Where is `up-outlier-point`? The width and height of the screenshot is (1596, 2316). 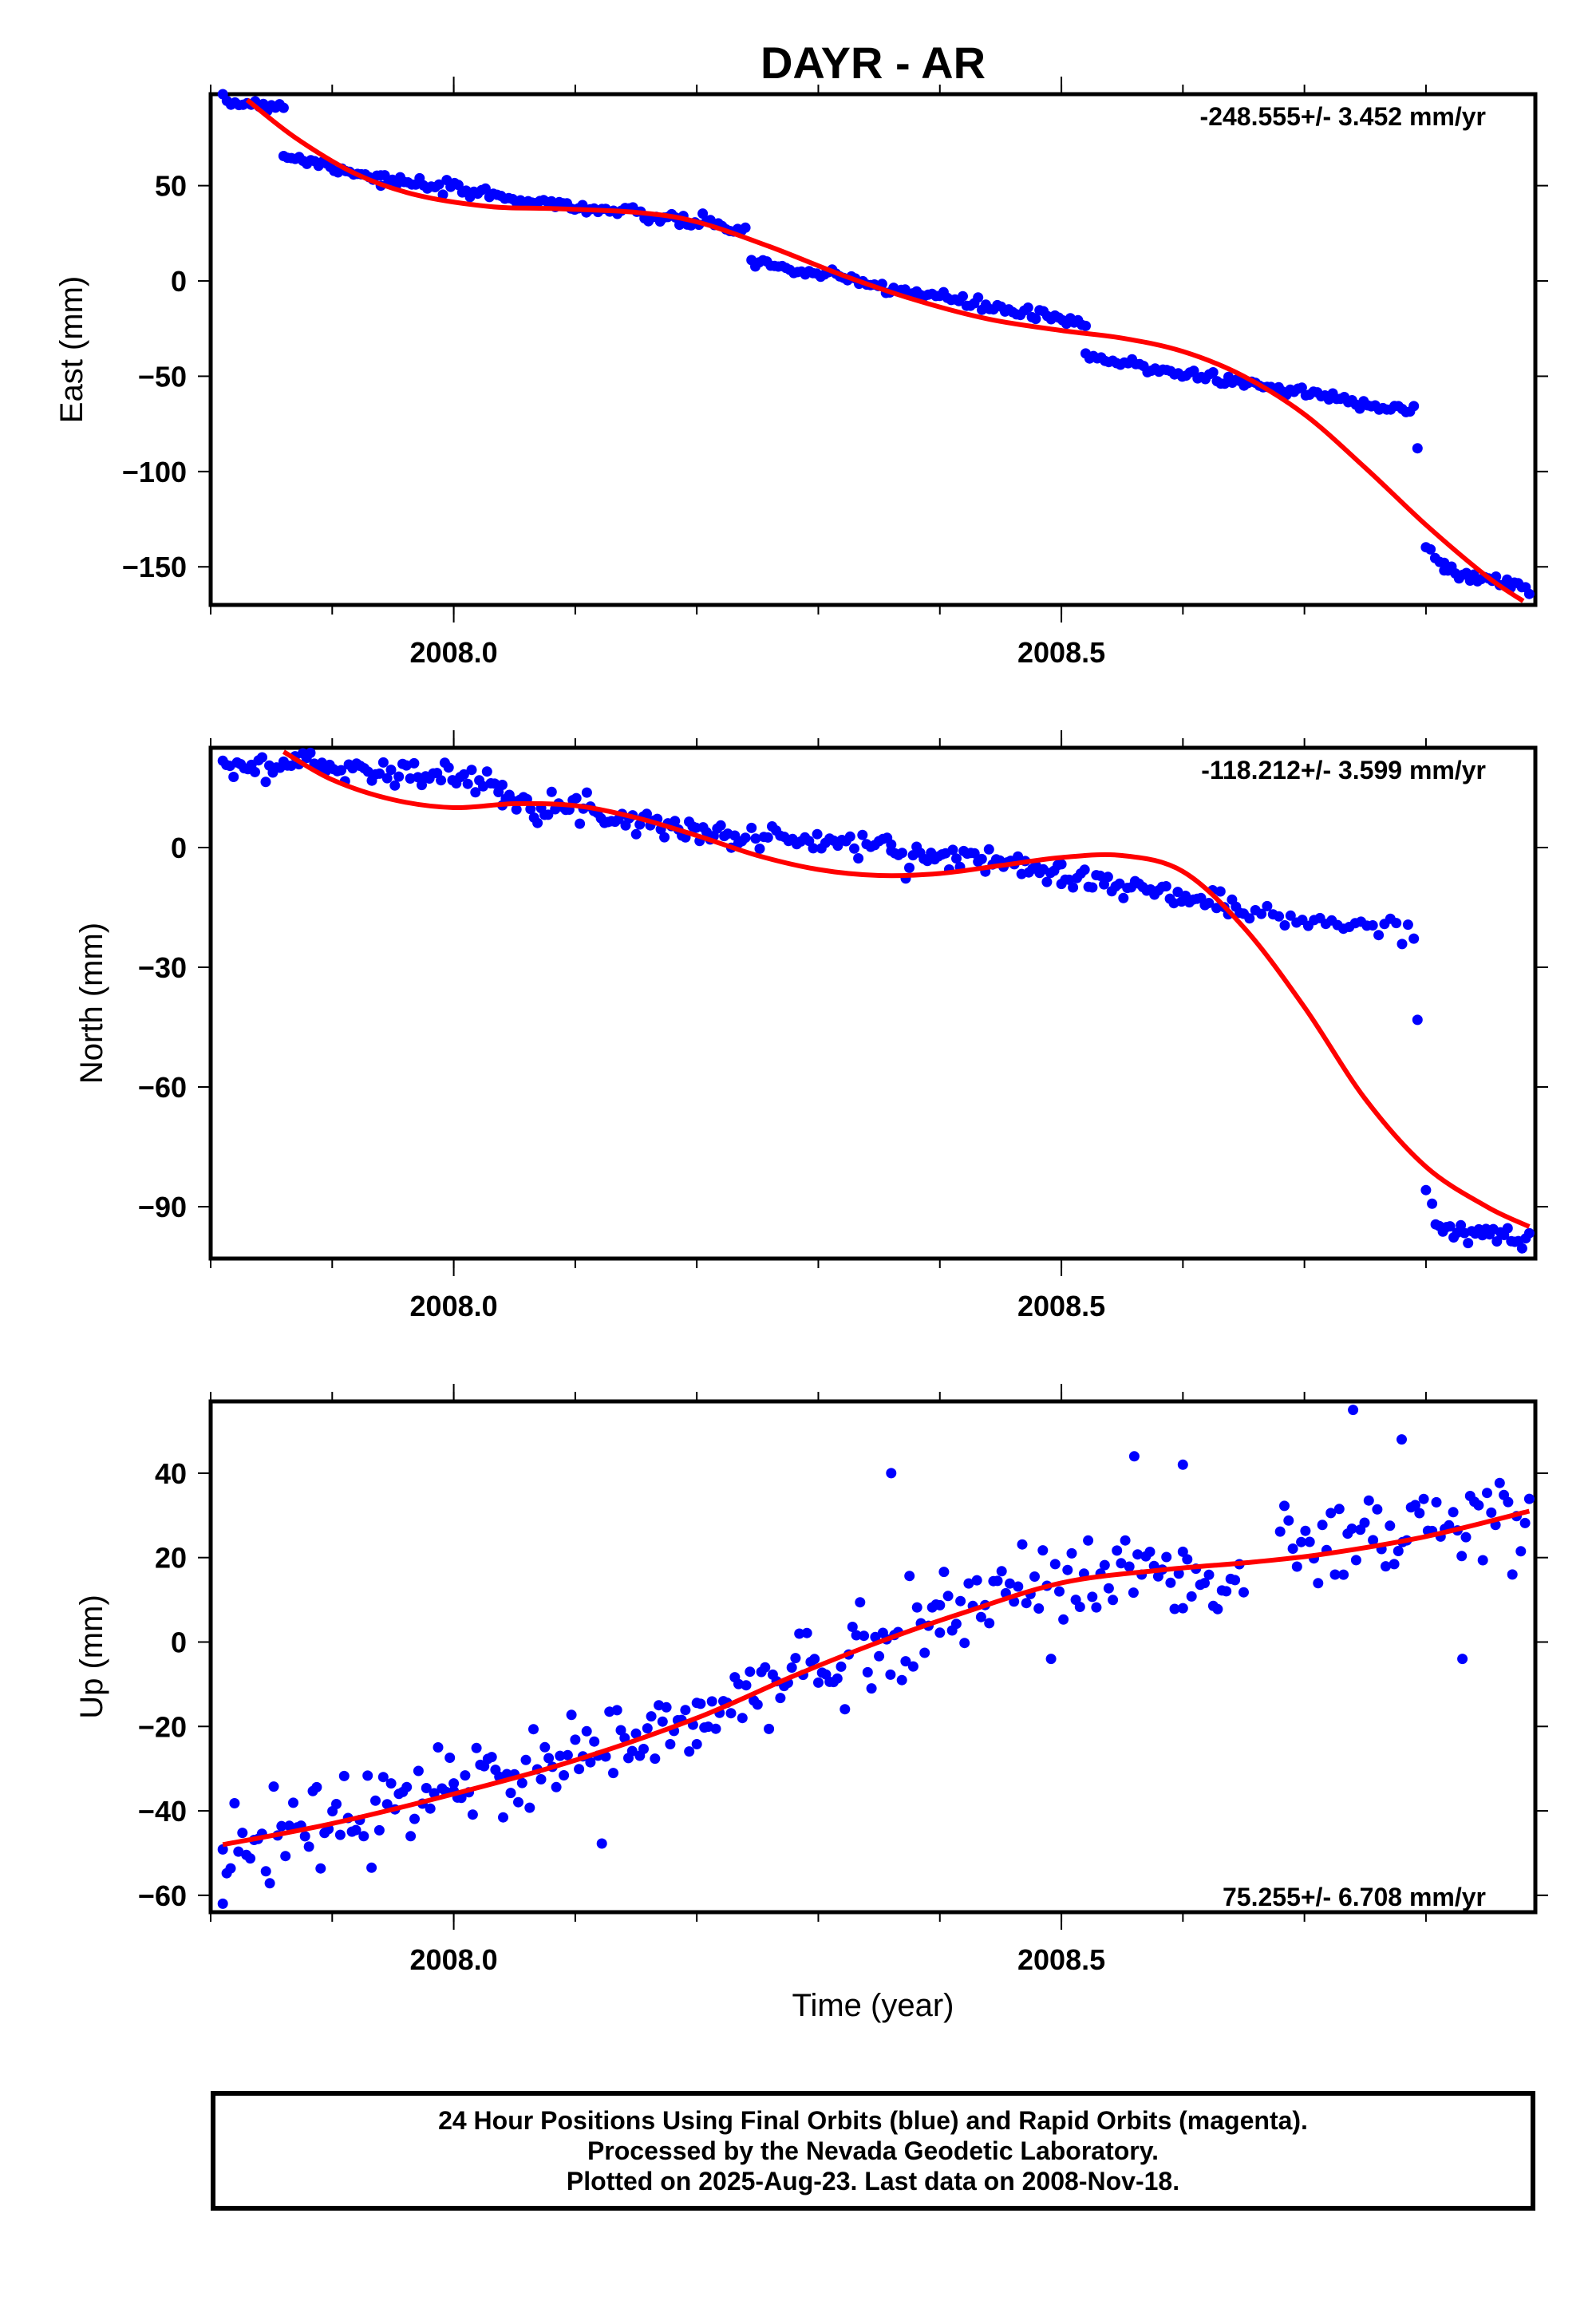
up-outlier-point is located at coordinates (1182, 1464).